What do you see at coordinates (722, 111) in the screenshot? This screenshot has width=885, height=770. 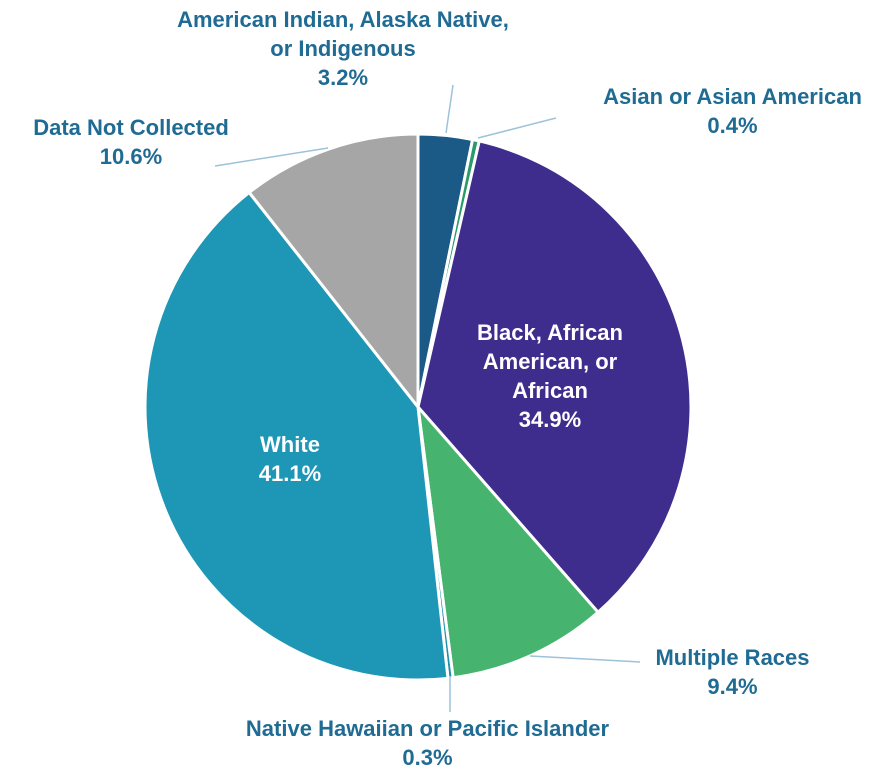 I see `slice-label: Asian or Asian American 0.4%` at bounding box center [722, 111].